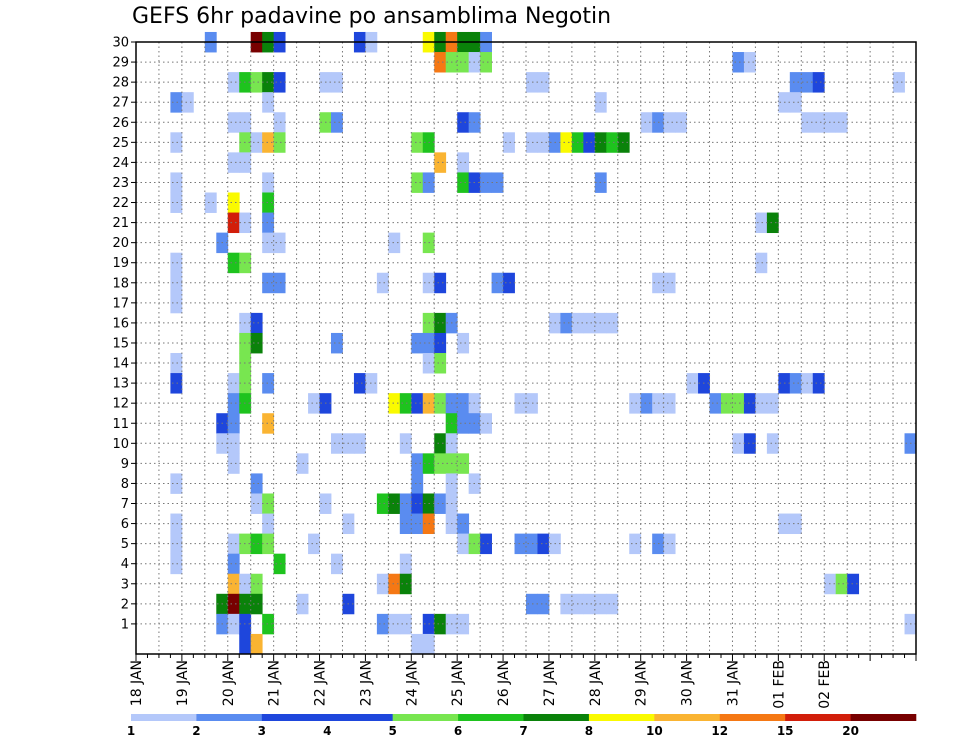 The width and height of the screenshot is (960, 742). I want to click on x-tick-label: 18 JAN, so click(137, 683).